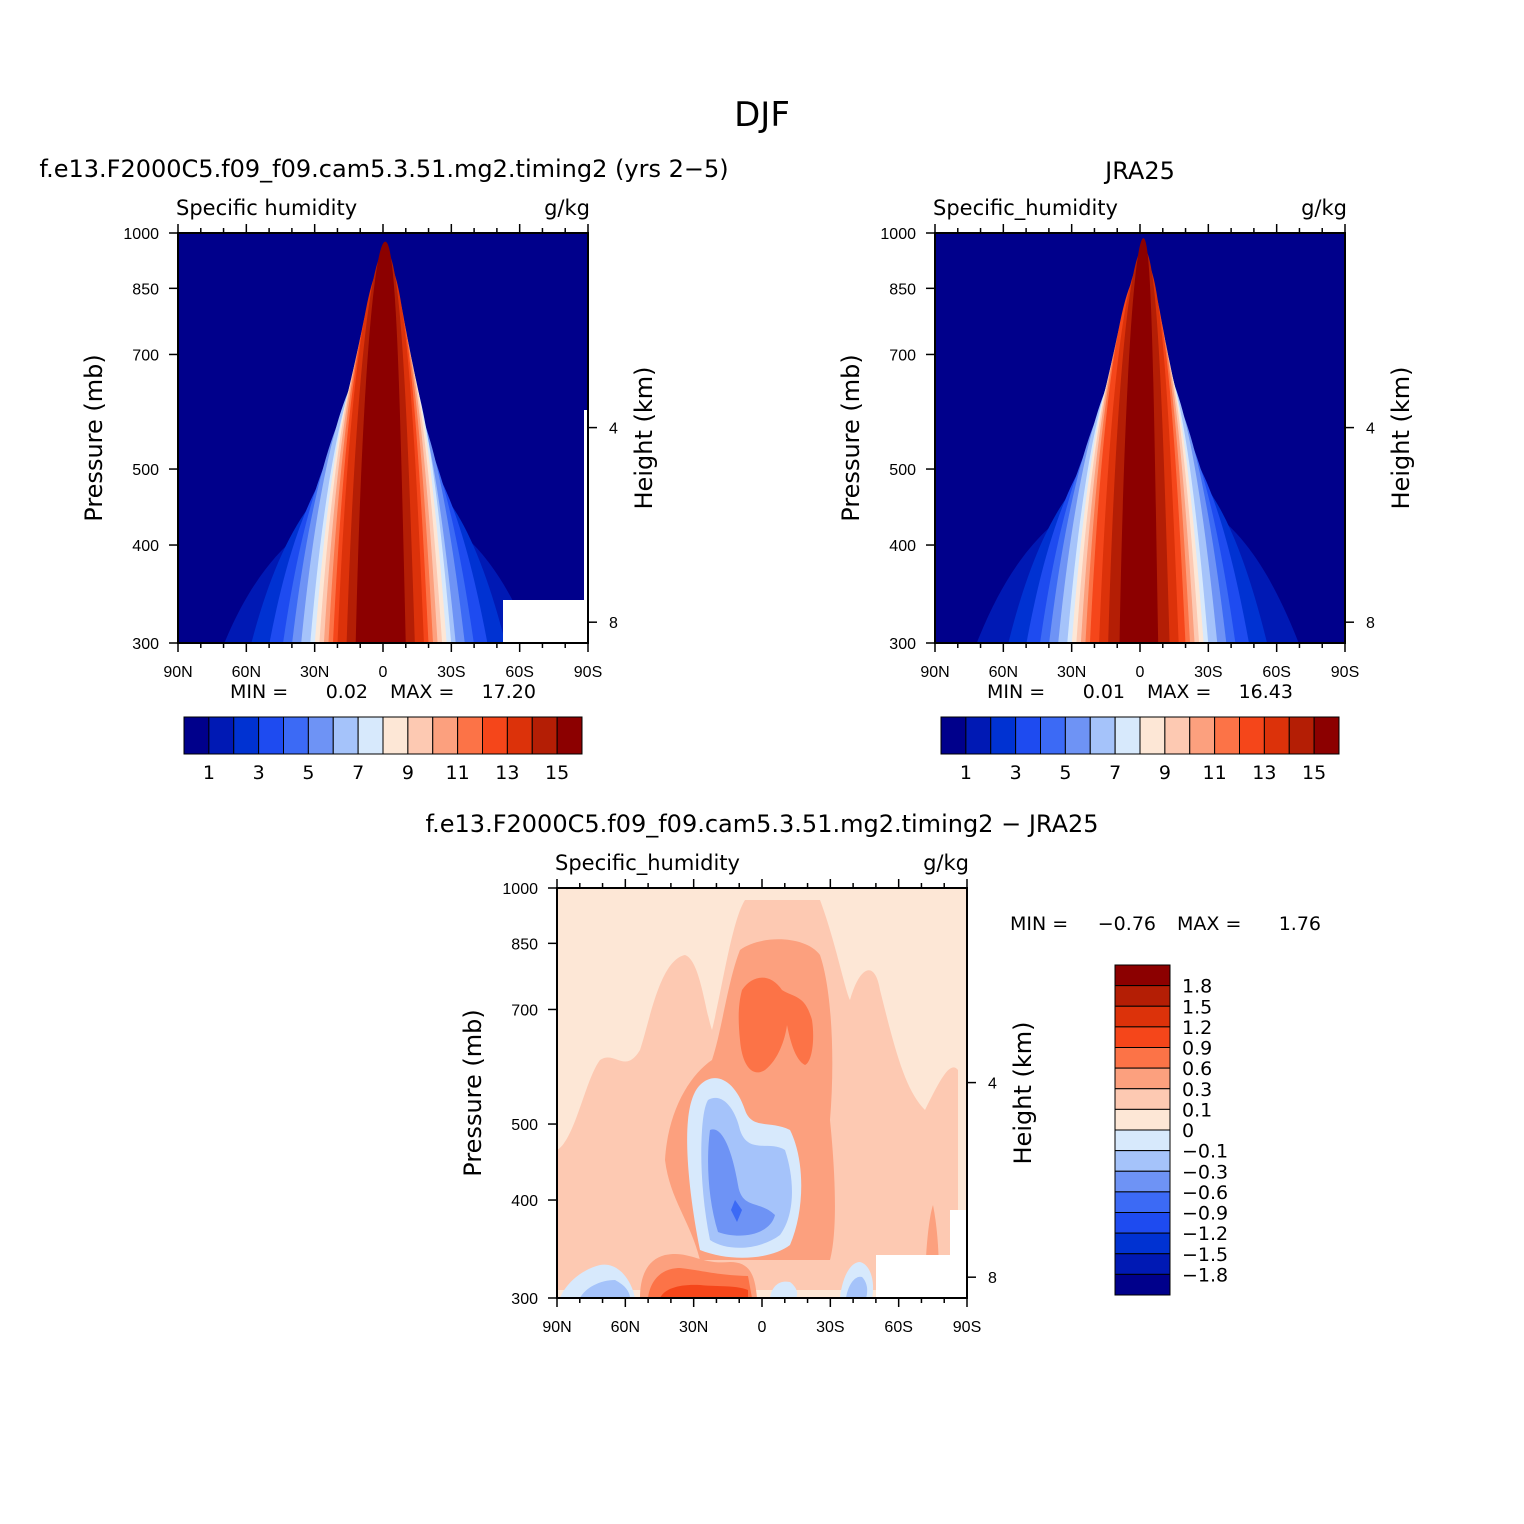  What do you see at coordinates (1205, 1152) in the screenshot?
I see `colorbar-label: −0.1` at bounding box center [1205, 1152].